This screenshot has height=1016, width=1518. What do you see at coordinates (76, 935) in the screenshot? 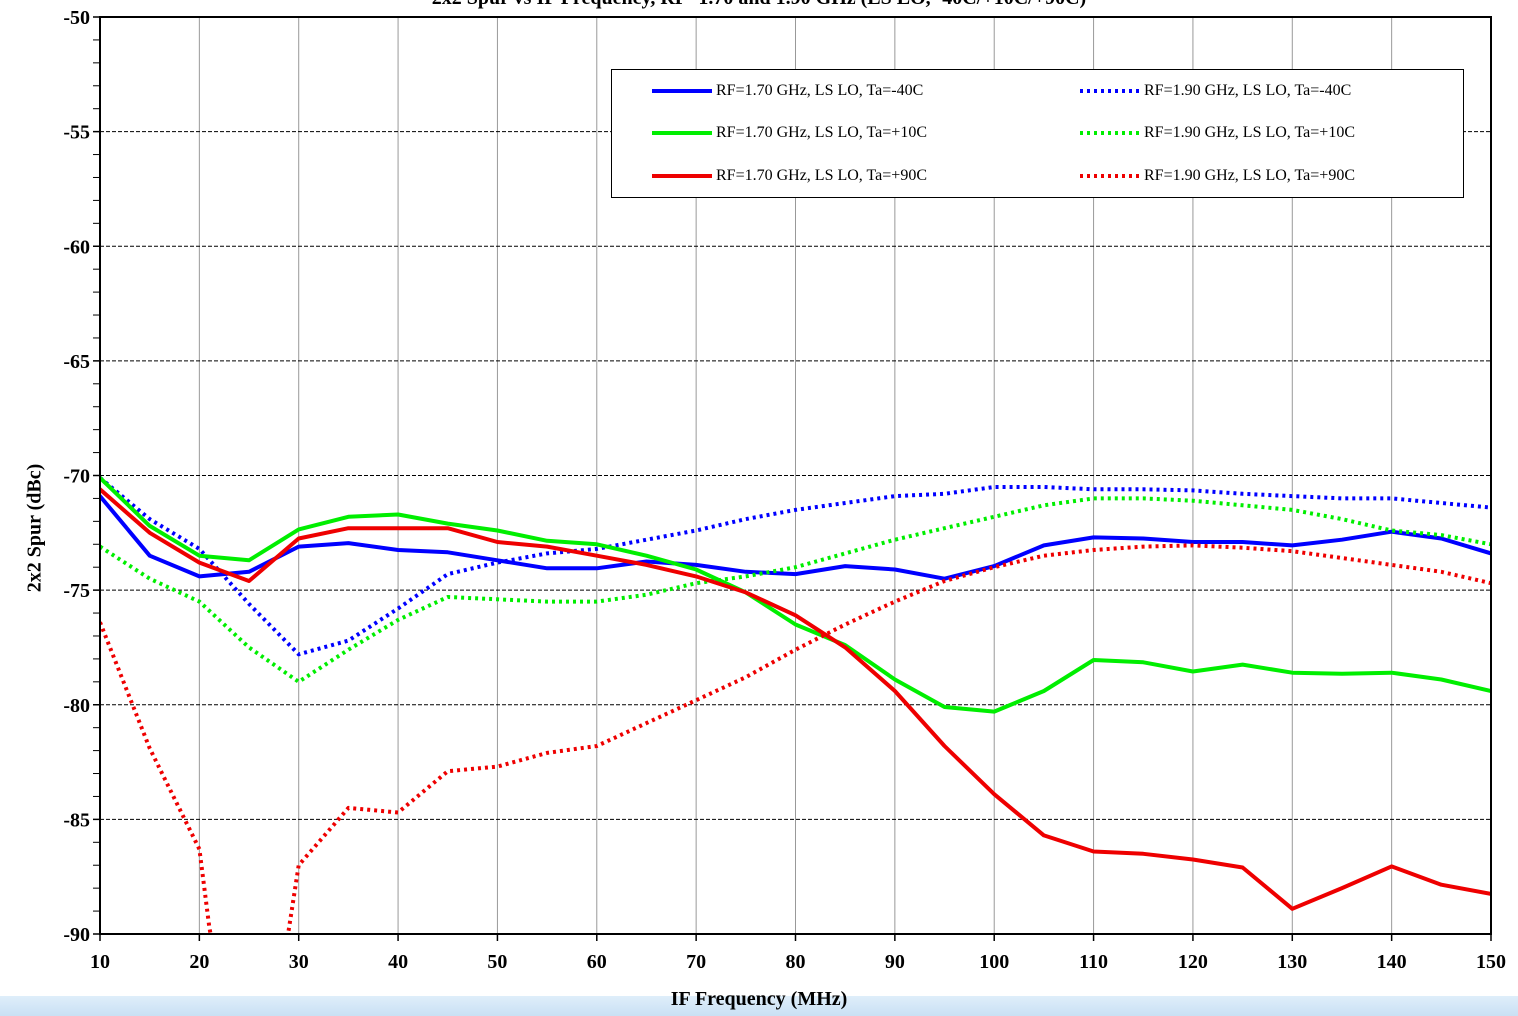
I see `y-tick-label: -90` at bounding box center [76, 935].